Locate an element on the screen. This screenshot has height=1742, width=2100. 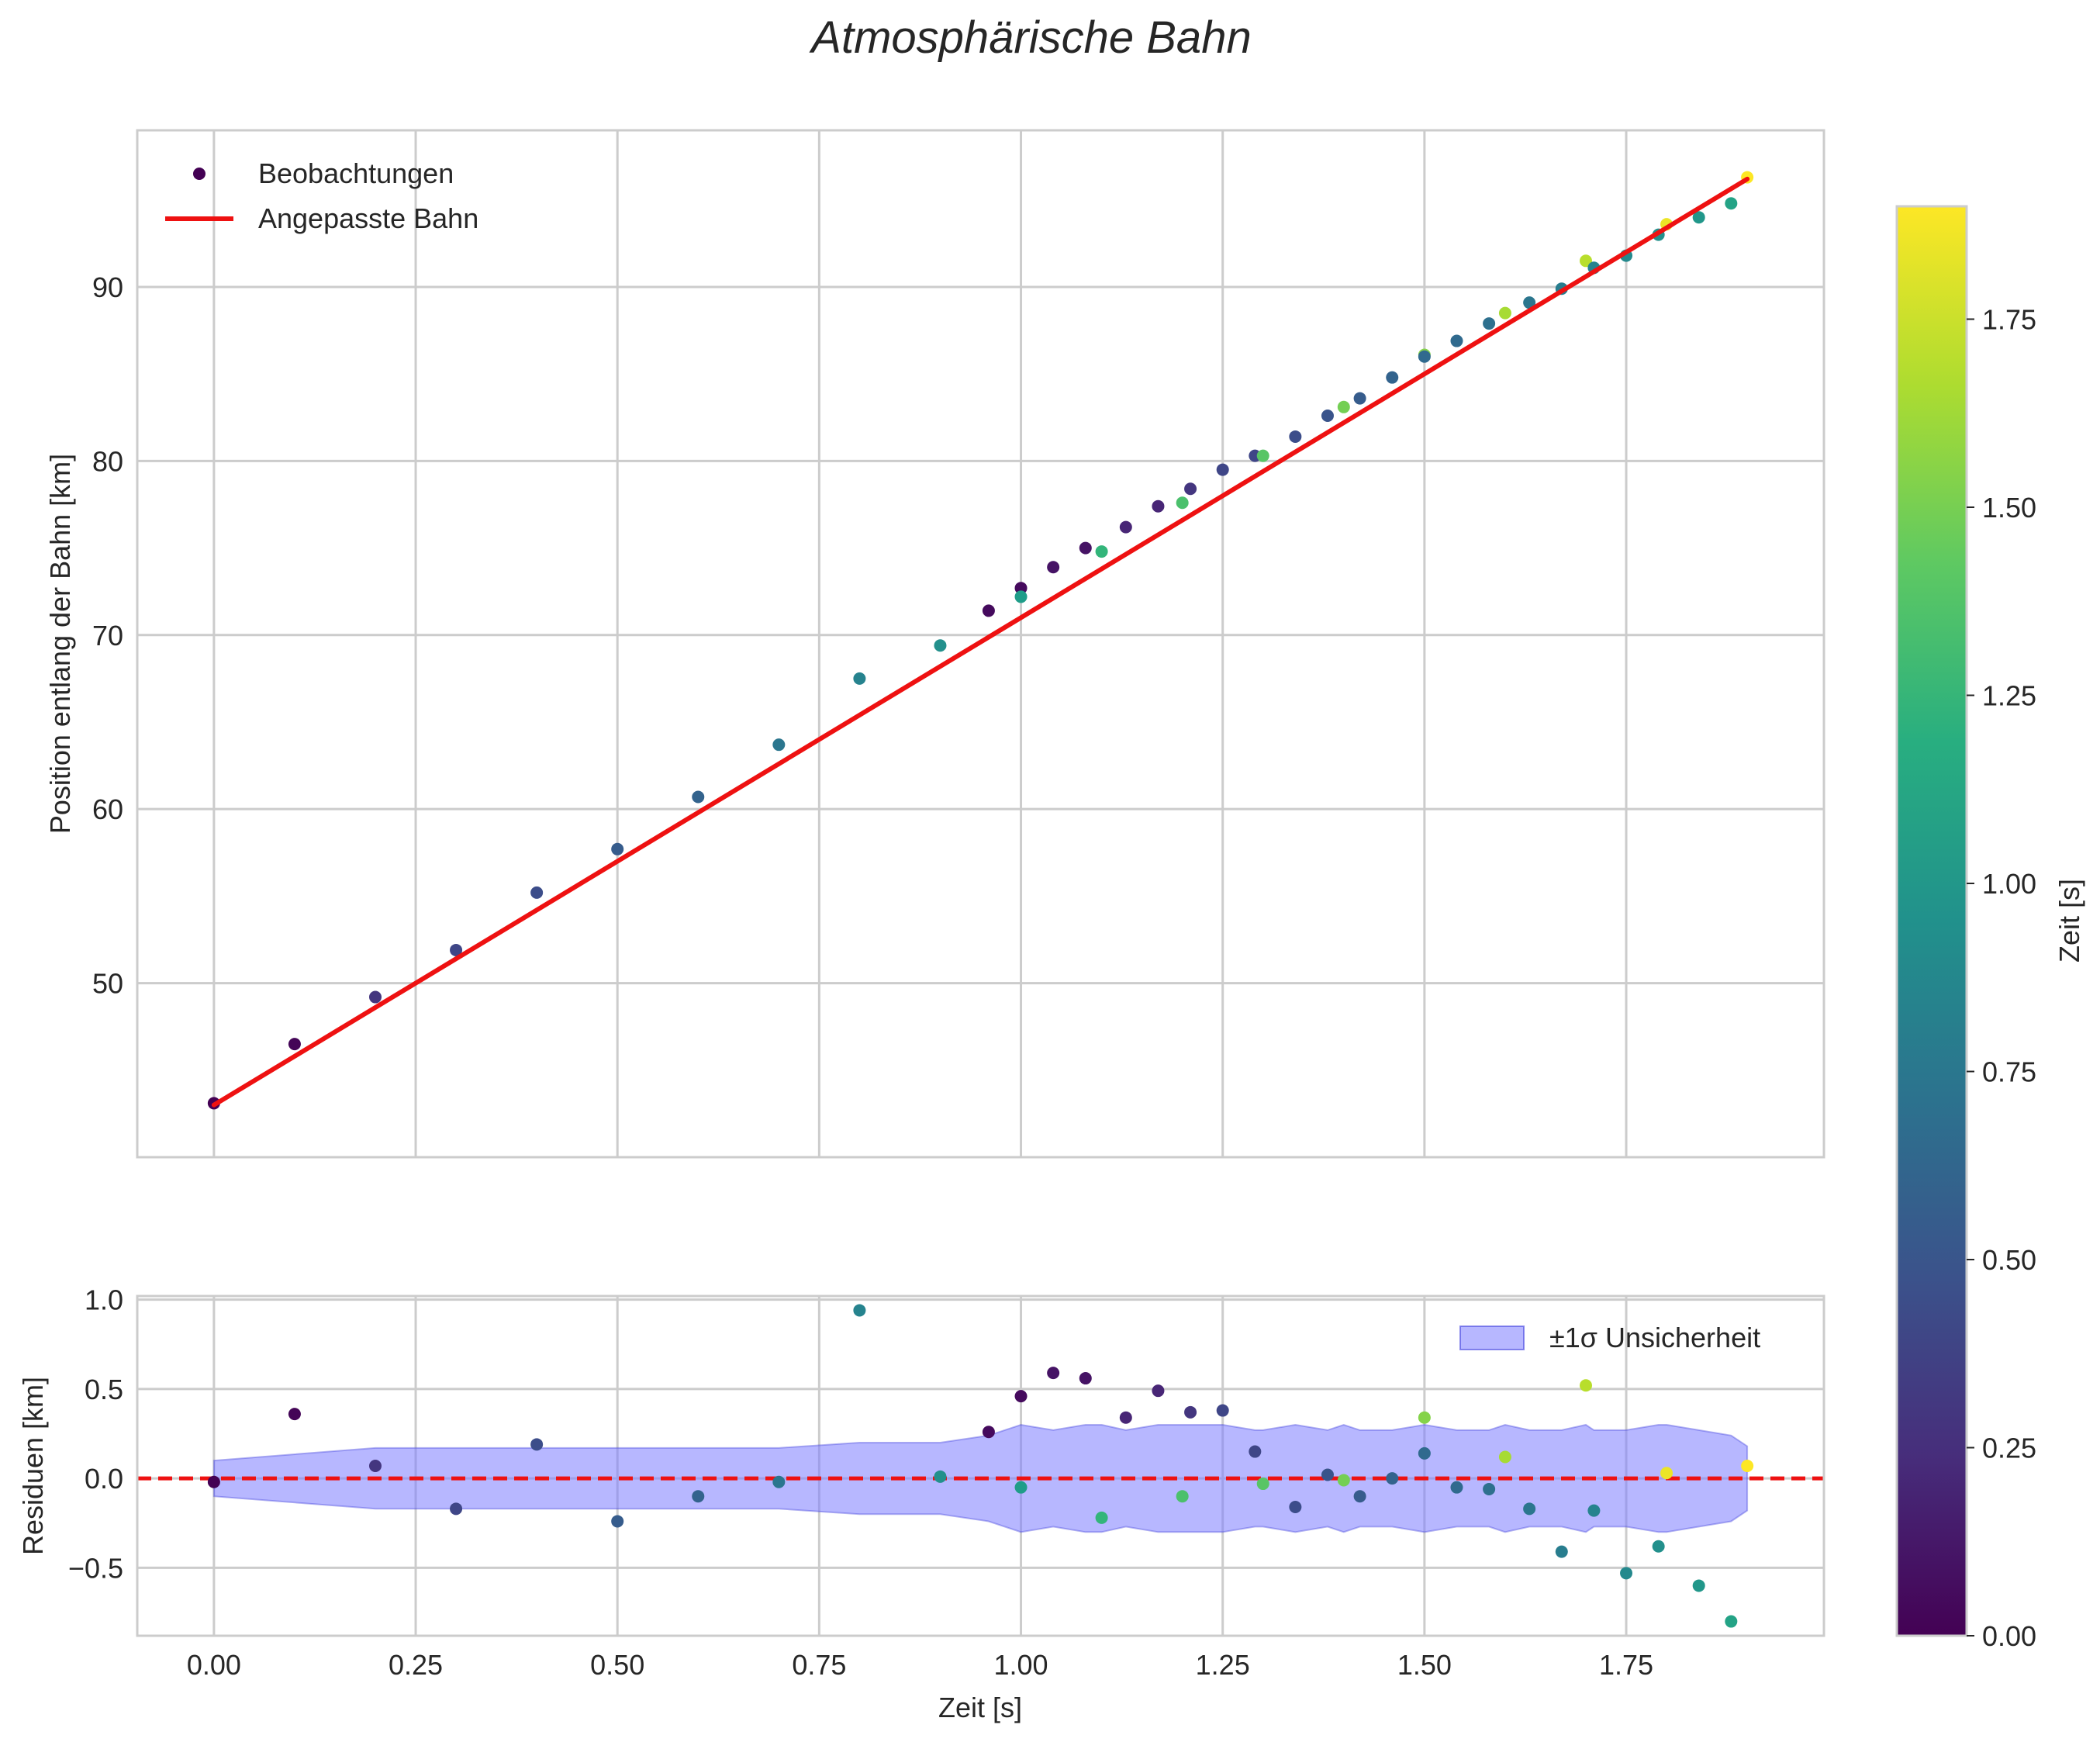
colorbar-gradient is located at coordinates (1931, 921).